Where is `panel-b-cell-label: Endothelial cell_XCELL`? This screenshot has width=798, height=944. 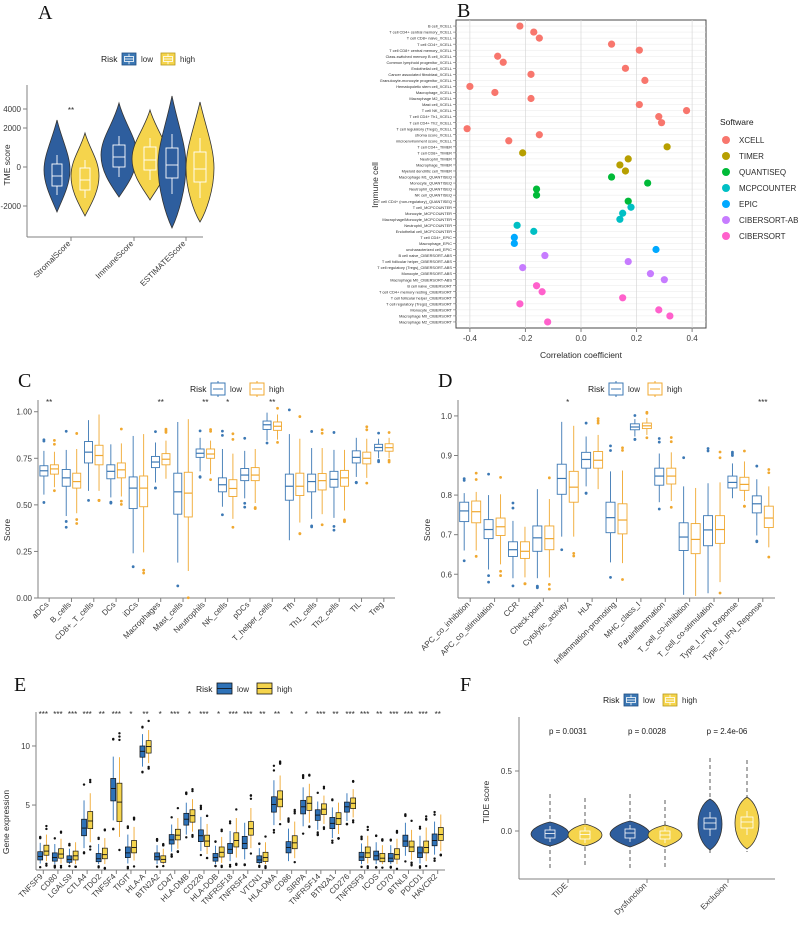 panel-b-cell-label: Endothelial cell_XCELL is located at coordinates (431, 68).